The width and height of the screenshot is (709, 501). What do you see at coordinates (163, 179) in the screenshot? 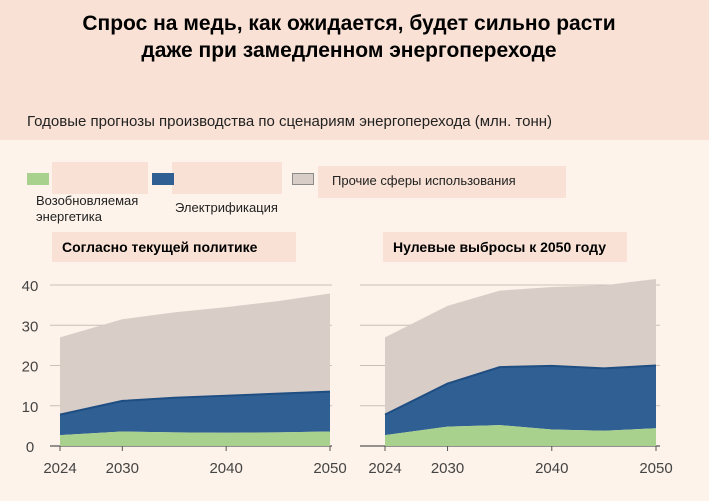
I see `legend-swatch-electrification` at bounding box center [163, 179].